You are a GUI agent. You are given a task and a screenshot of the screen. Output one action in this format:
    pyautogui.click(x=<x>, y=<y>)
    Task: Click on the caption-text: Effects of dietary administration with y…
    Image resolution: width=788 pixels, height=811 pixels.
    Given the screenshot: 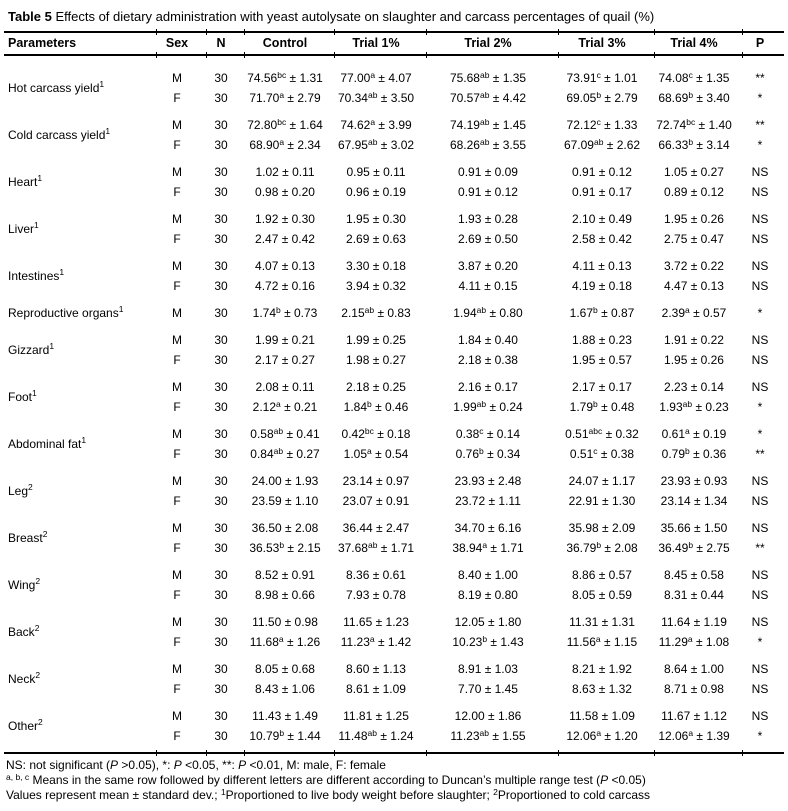 What is the action you would take?
    pyautogui.click(x=353, y=16)
    